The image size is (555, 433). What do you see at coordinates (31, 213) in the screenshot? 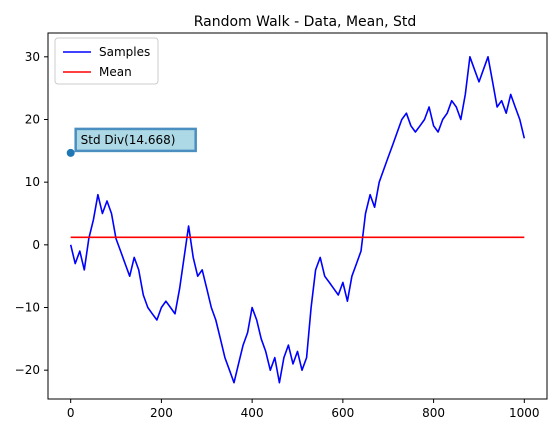
I see `y-axis: −20 −10 0 10 20 30` at bounding box center [31, 213].